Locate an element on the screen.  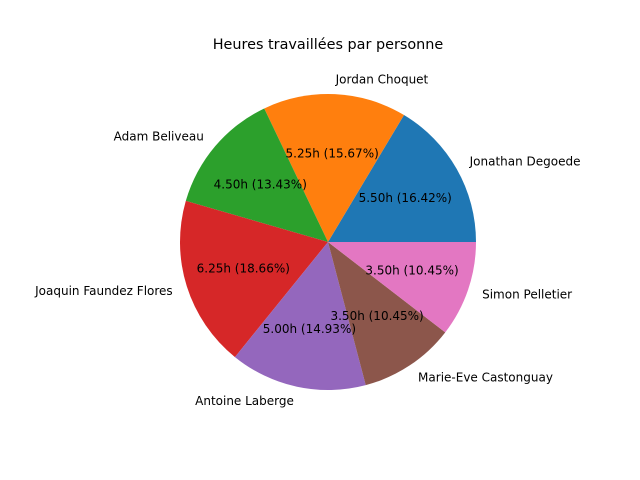
slice-category-label: Adam Beliveau is located at coordinates (159, 137).